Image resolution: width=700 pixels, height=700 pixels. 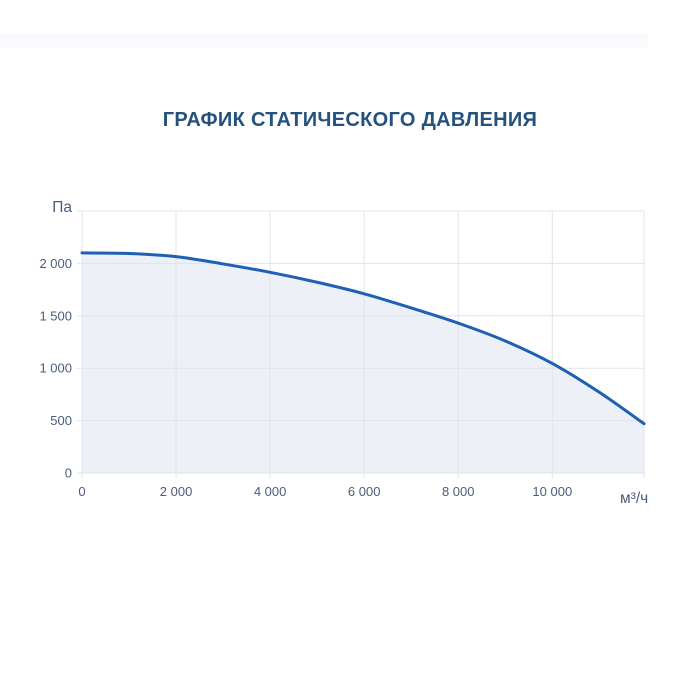 What do you see at coordinates (364, 491) in the screenshot?
I see `x-tick-label: 6 000` at bounding box center [364, 491].